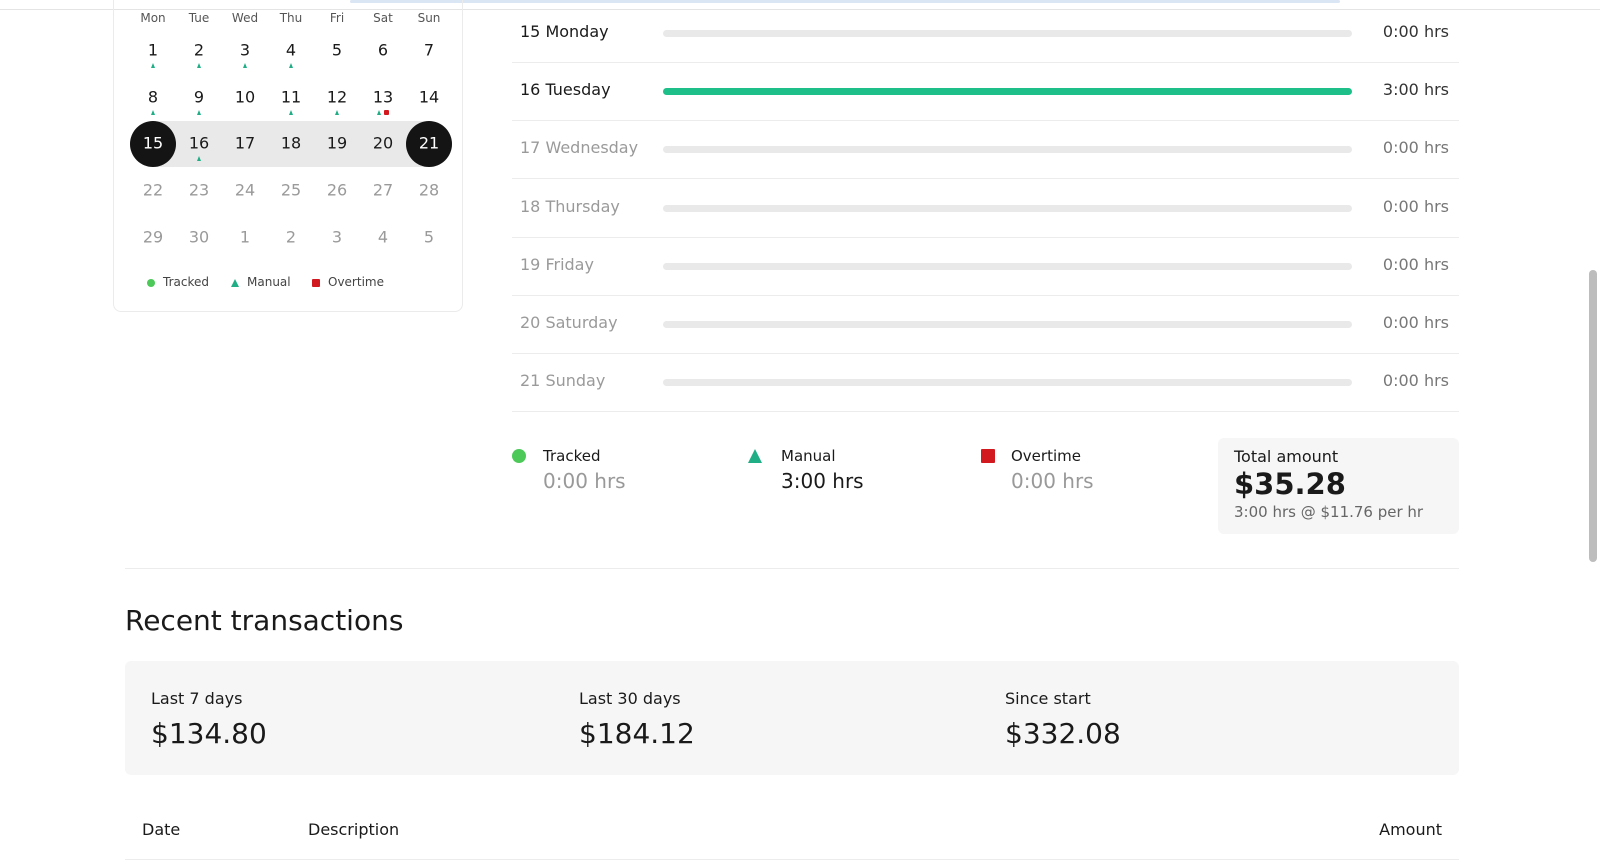 The image size is (1600, 865). What do you see at coordinates (209, 733) in the screenshot?
I see `stat-value: $134.80` at bounding box center [209, 733].